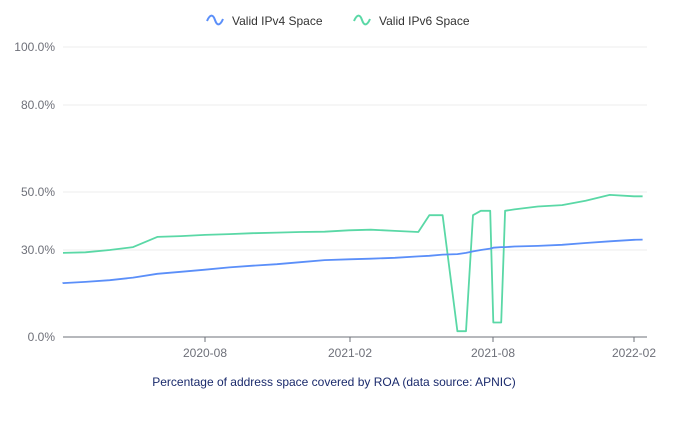 This screenshot has height=423, width=693. What do you see at coordinates (424, 21) in the screenshot?
I see `legend-label-ipv6: Valid IPv6 Space` at bounding box center [424, 21].